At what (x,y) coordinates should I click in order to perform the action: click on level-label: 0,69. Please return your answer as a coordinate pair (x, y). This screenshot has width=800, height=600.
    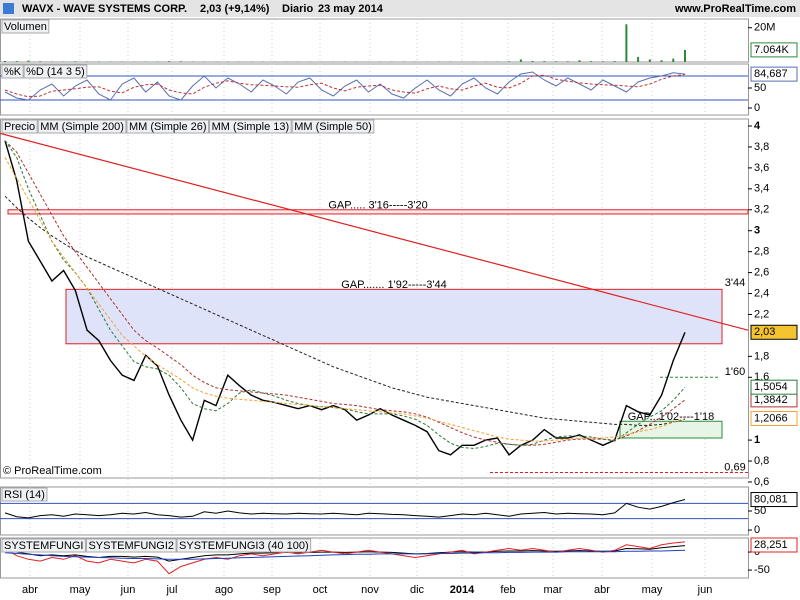
    Looking at the image, I should click on (734, 467).